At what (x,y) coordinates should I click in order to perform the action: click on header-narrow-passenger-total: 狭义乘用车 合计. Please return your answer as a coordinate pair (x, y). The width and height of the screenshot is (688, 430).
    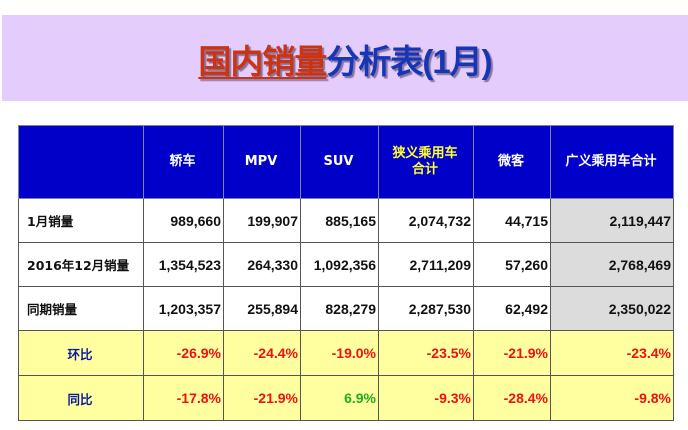
    Looking at the image, I should click on (426, 162).